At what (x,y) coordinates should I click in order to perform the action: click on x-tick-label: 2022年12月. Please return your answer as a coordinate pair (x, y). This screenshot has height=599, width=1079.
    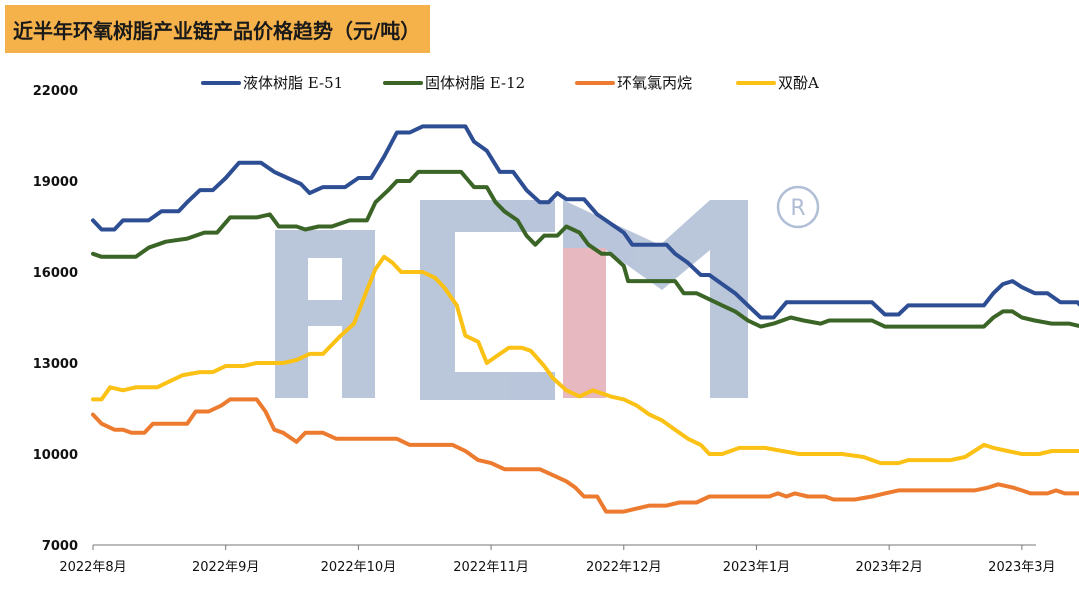
    Looking at the image, I should click on (624, 567).